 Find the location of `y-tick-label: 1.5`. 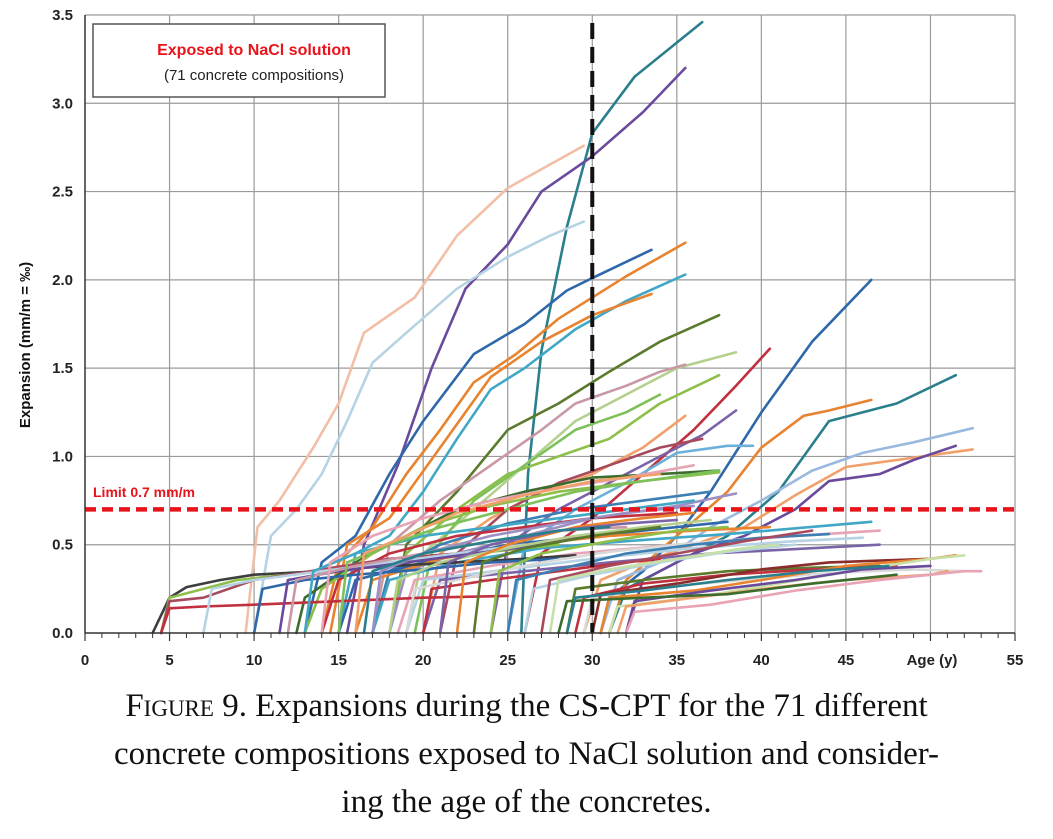

y-tick-label: 1.5 is located at coordinates (62, 368).